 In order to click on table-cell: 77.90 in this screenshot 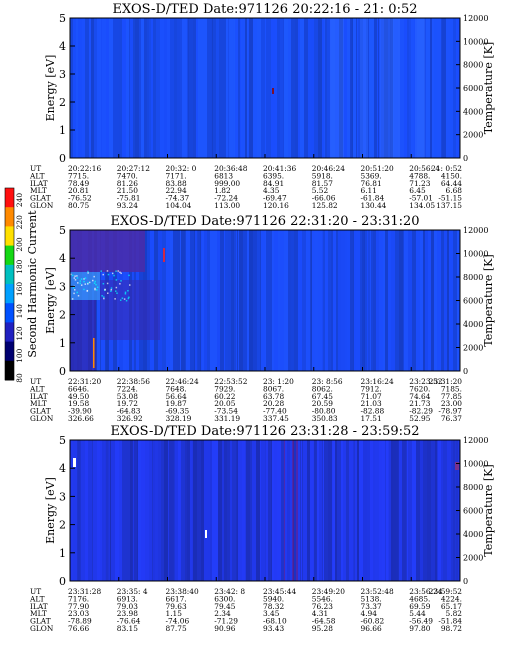, I will do `click(78, 606)`.